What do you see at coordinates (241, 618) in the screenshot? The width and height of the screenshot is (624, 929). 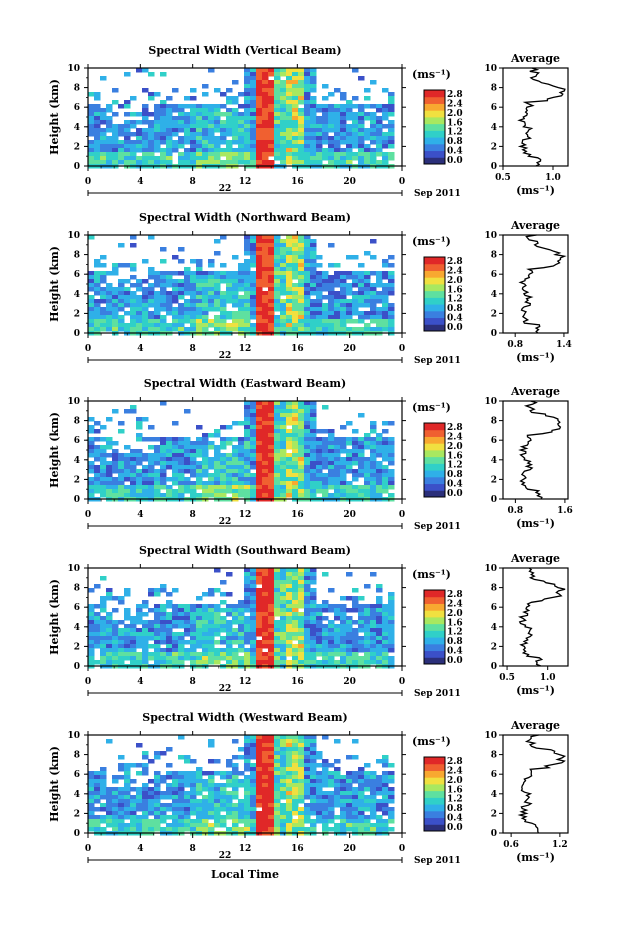 I see `heatmap-cells` at bounding box center [241, 618].